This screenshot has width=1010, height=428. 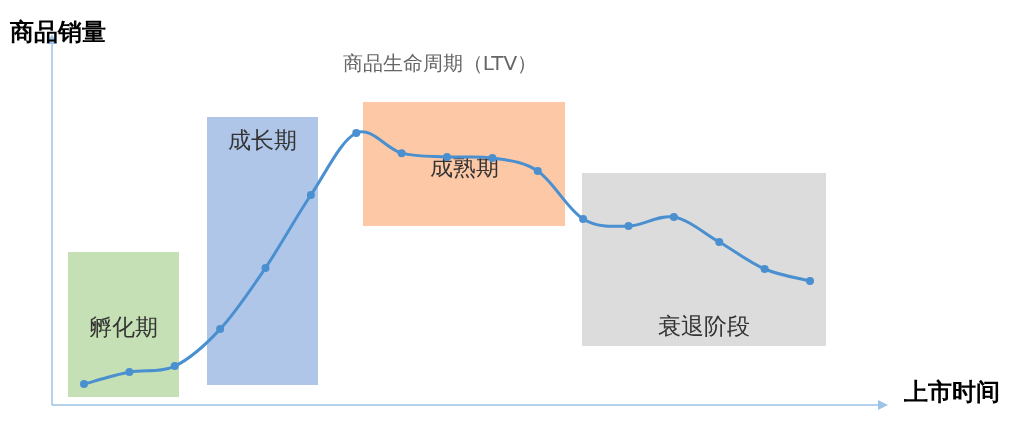 What do you see at coordinates (951, 392) in the screenshot?
I see `x-axis-title: 上市时间` at bounding box center [951, 392].